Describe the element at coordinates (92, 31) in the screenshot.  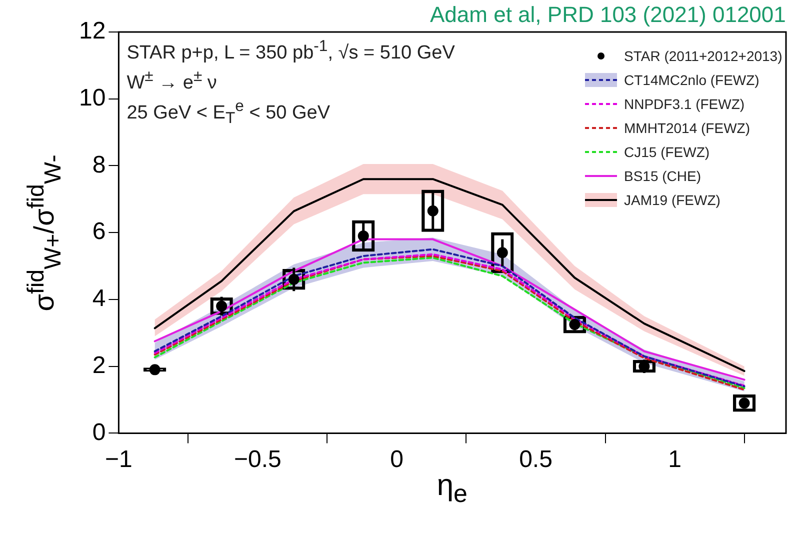
I see `y-tick-label: 12` at that location.